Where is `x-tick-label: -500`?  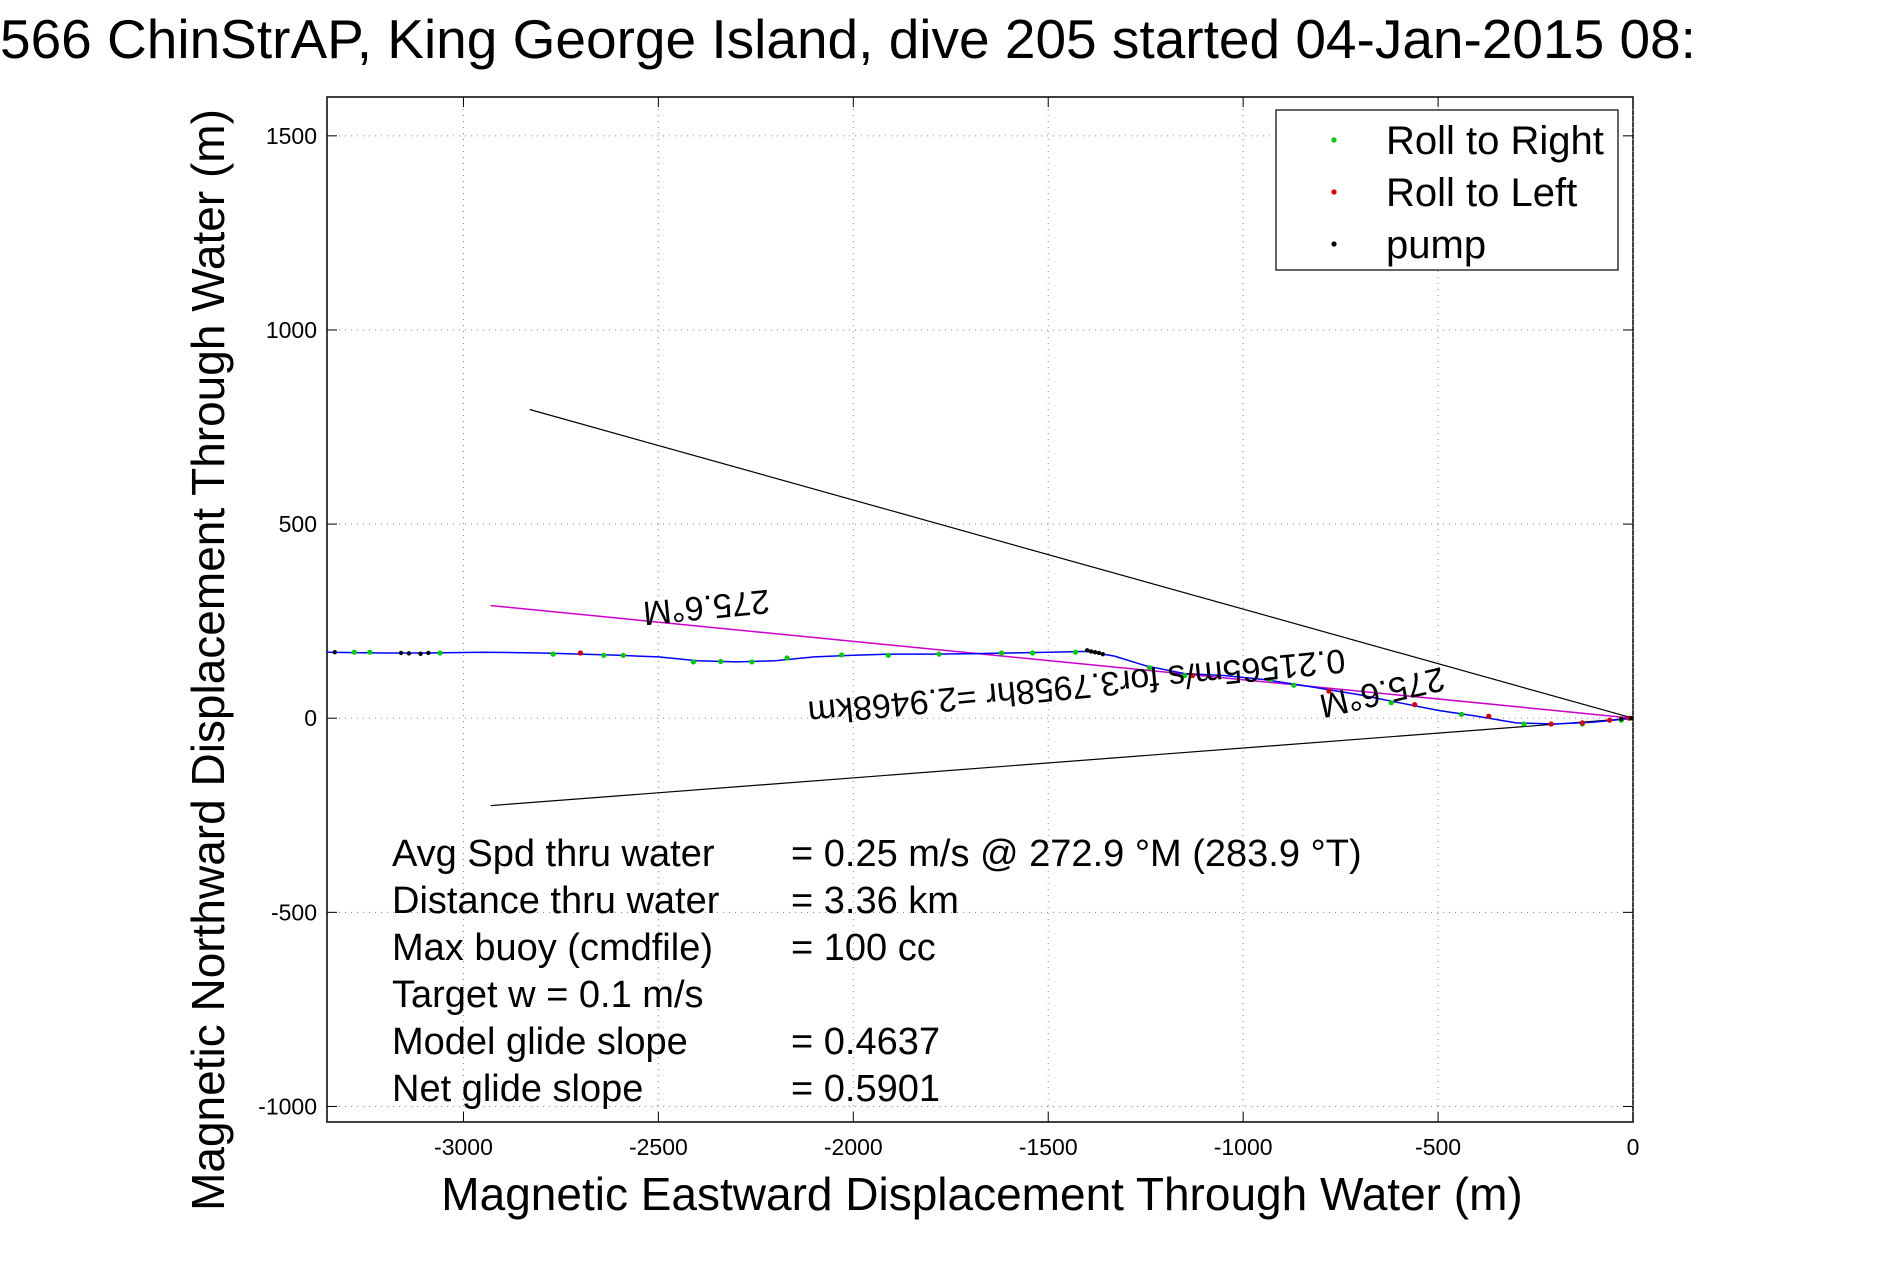 x-tick-label: -500 is located at coordinates (1438, 1147).